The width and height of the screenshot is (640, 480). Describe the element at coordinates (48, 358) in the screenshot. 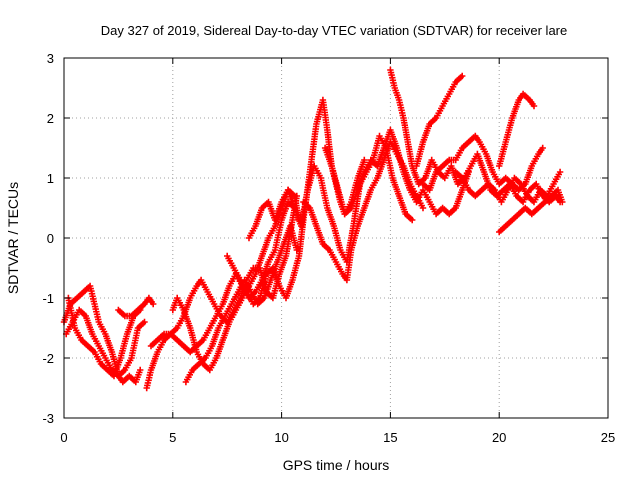

I see `y-tick-label: -2` at that location.